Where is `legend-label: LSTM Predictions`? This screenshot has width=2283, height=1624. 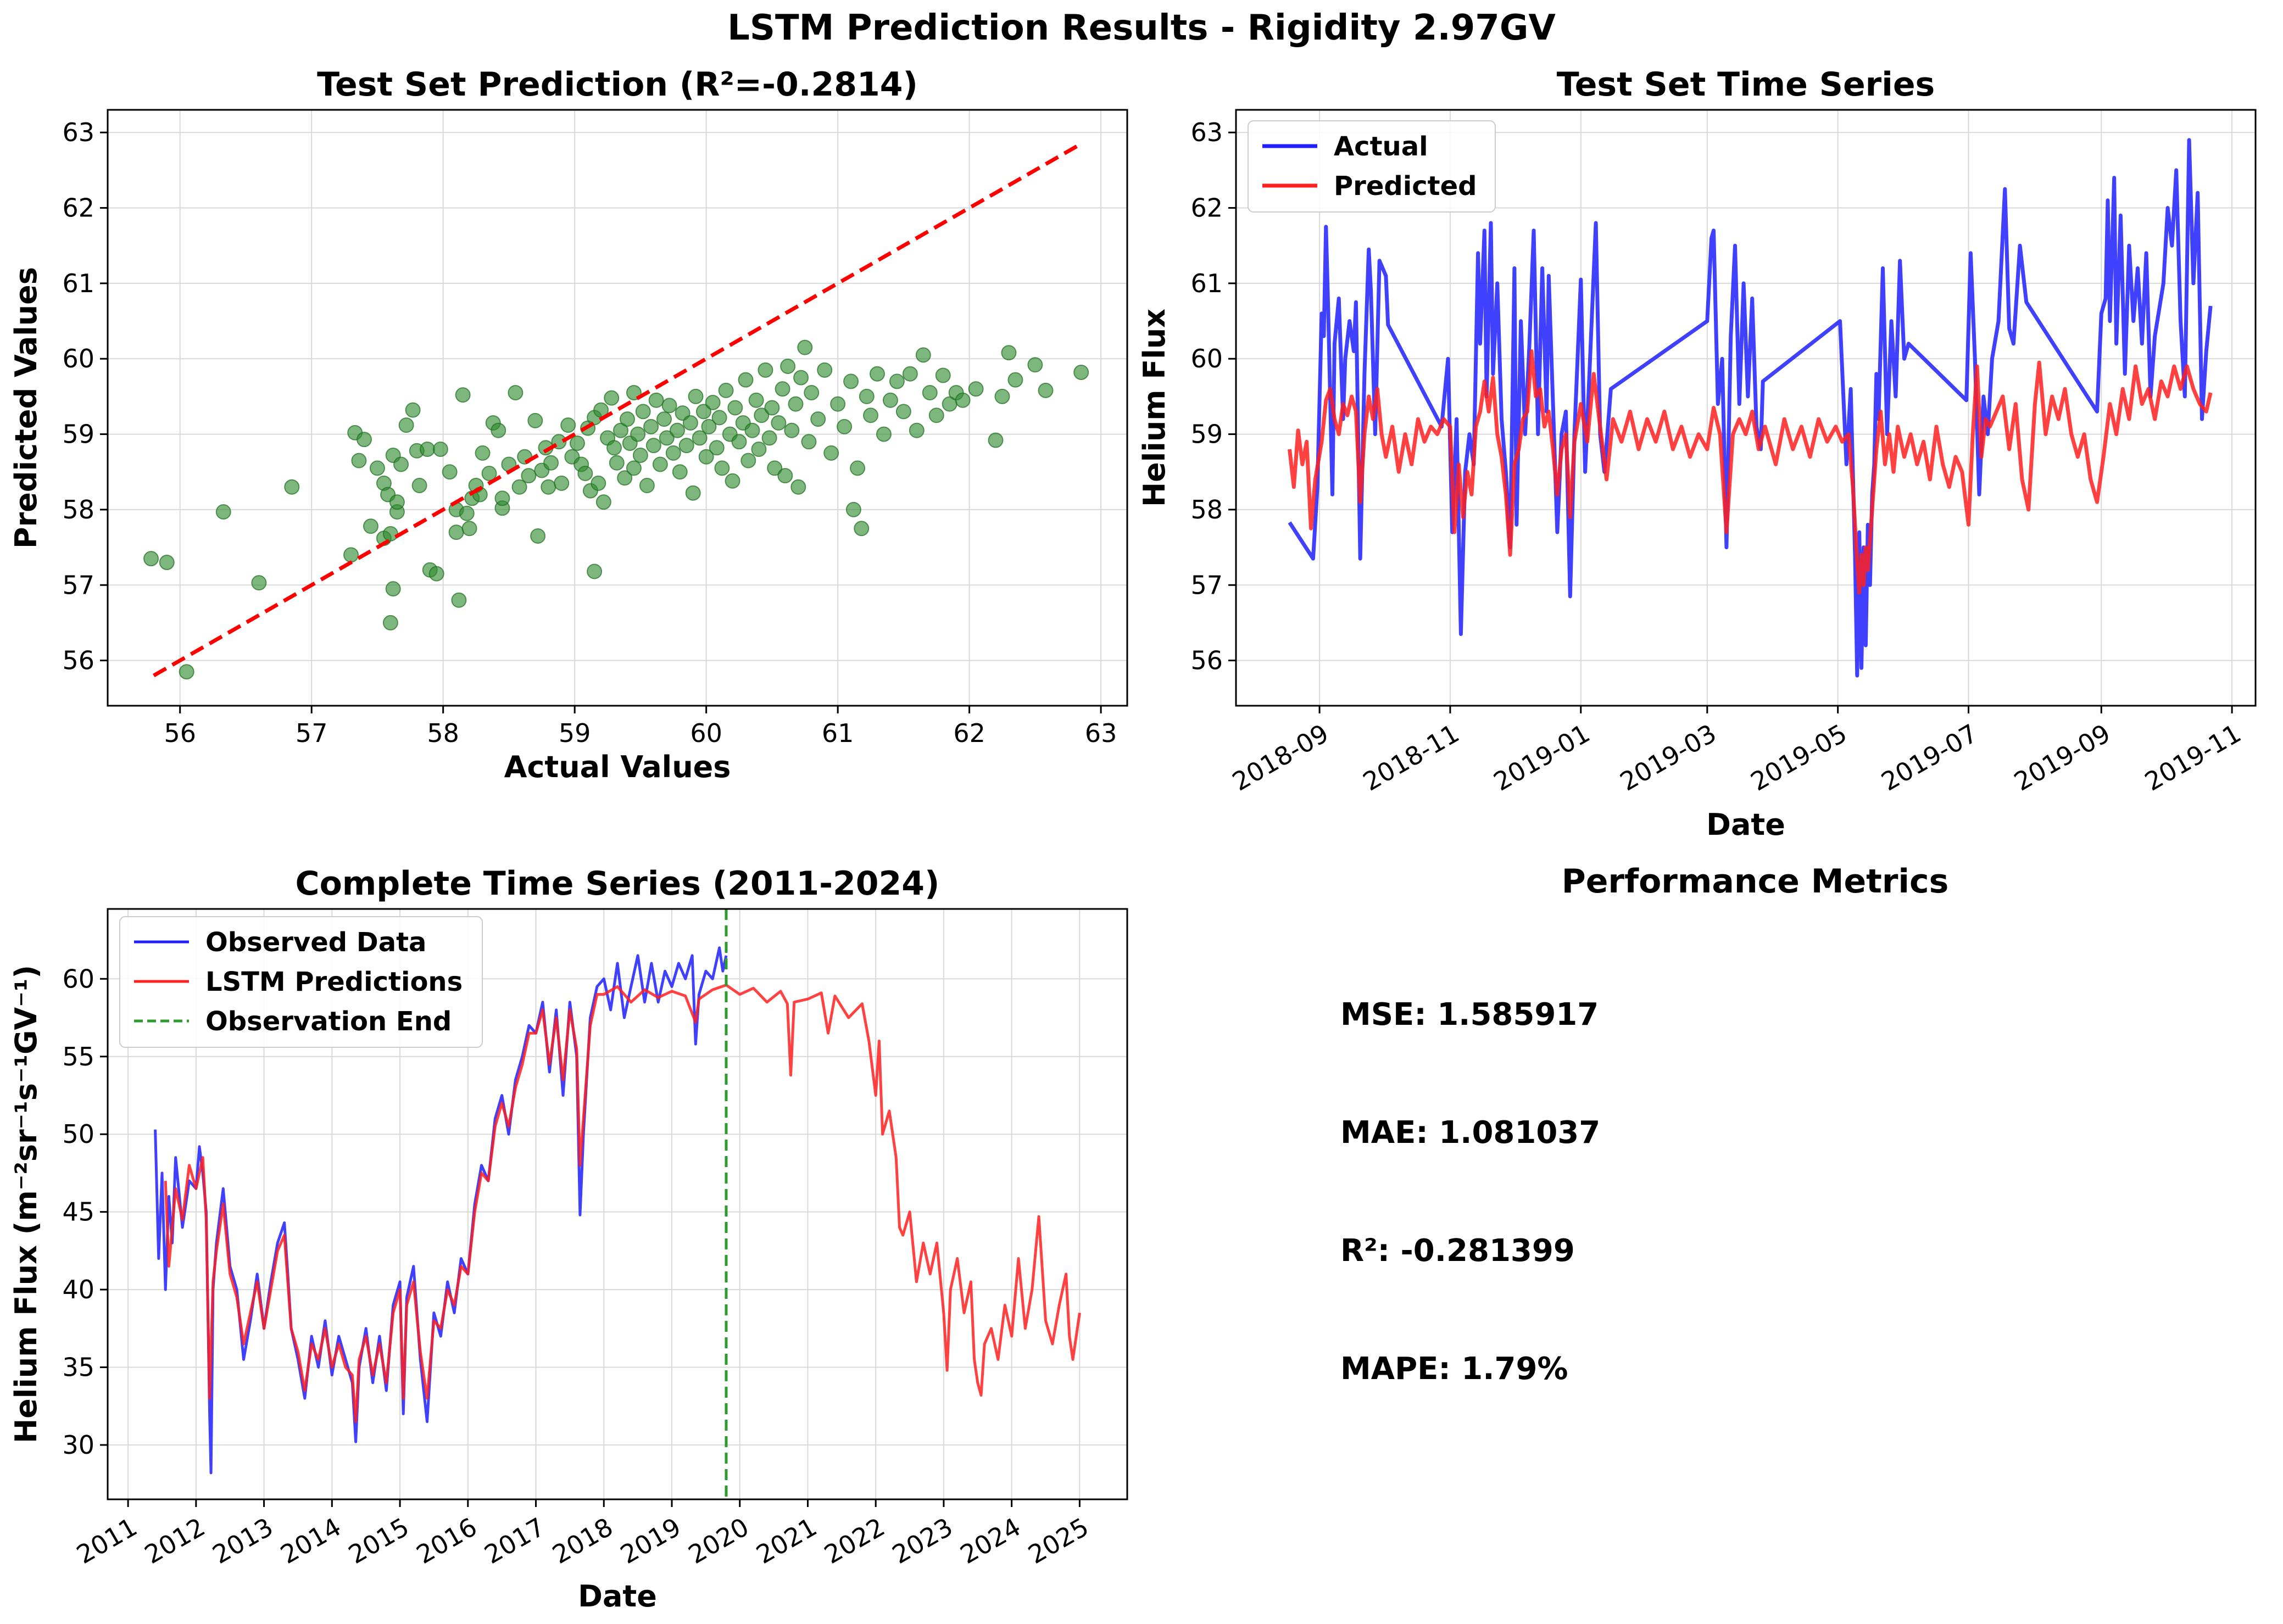 legend-label: LSTM Predictions is located at coordinates (334, 982).